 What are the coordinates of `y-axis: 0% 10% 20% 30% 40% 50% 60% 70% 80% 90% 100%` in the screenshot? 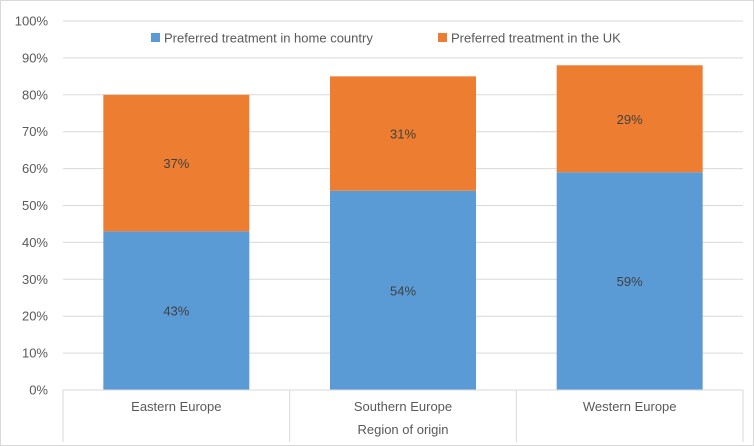 It's located at (32, 206).